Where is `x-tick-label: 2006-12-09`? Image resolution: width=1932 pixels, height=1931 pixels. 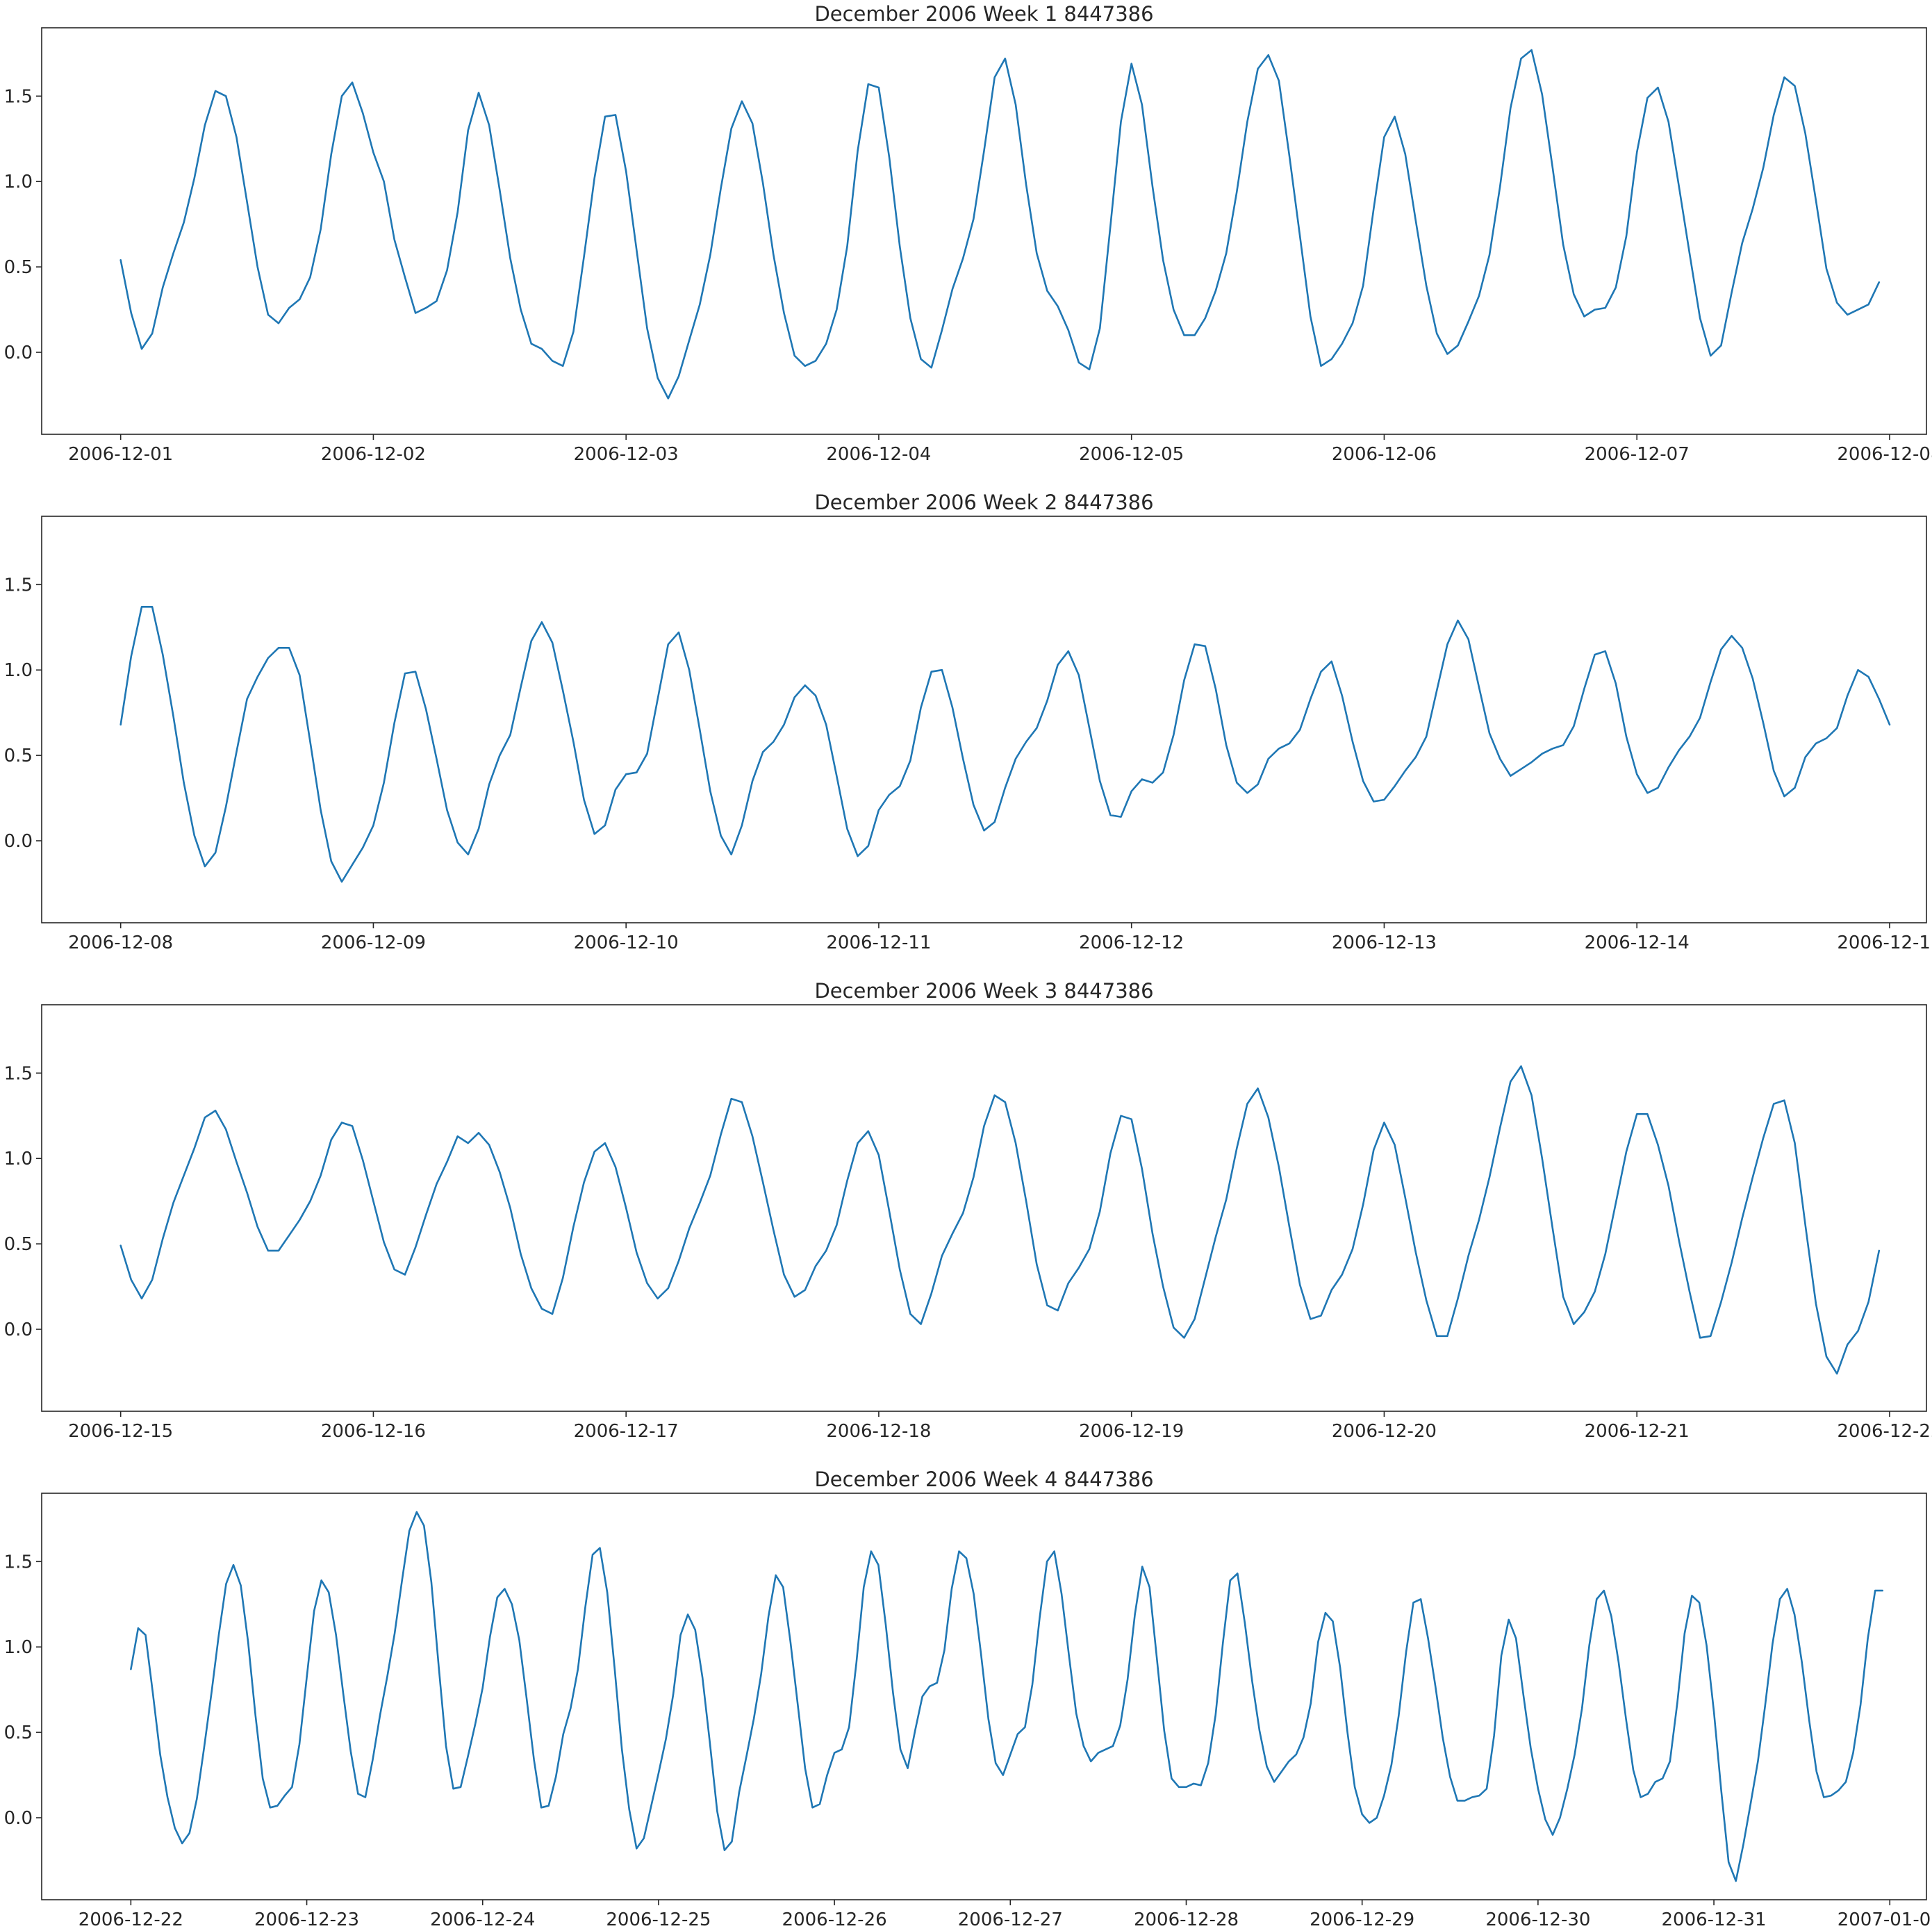
x-tick-label: 2006-12-09 is located at coordinates (374, 942).